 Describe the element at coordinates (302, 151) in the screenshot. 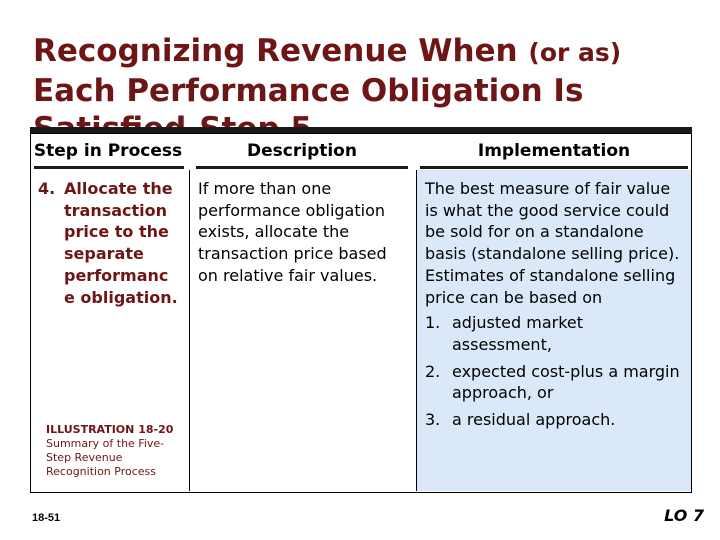

I see `header-description: Description` at that location.